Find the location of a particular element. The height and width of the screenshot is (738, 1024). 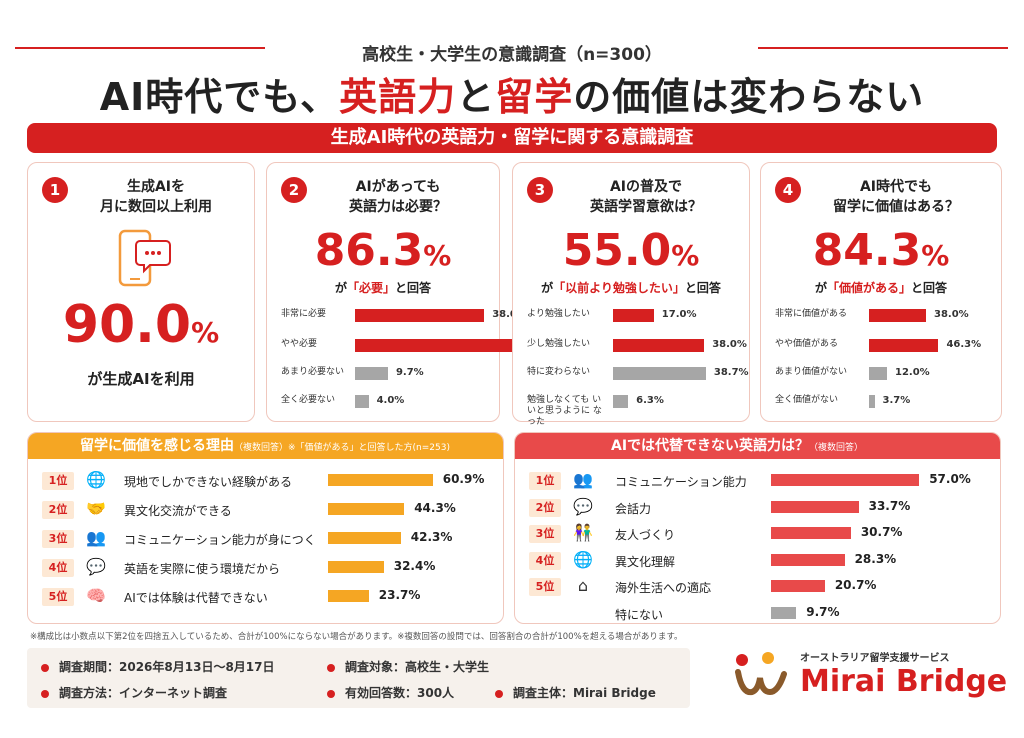

row-label: AIでは体験は代替できない is located at coordinates (196, 598).